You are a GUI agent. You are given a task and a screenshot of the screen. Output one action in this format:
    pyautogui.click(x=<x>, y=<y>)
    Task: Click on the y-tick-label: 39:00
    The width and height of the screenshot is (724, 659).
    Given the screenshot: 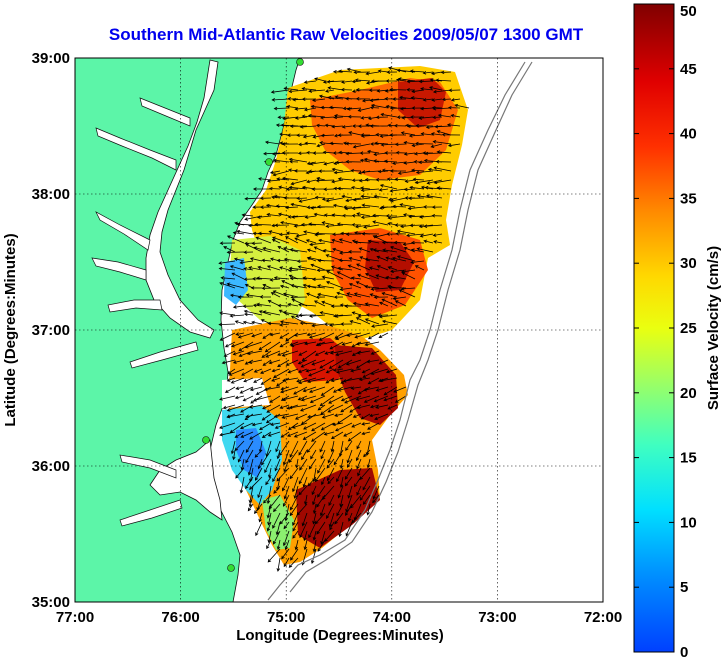 What is the action you would take?
    pyautogui.click(x=51, y=58)
    